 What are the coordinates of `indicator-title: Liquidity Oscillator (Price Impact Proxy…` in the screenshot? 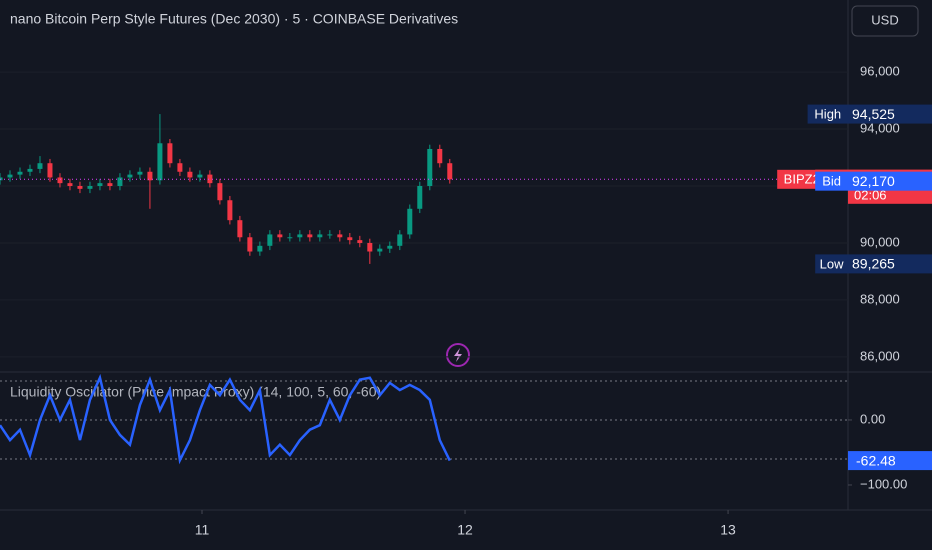 It's located at (195, 392).